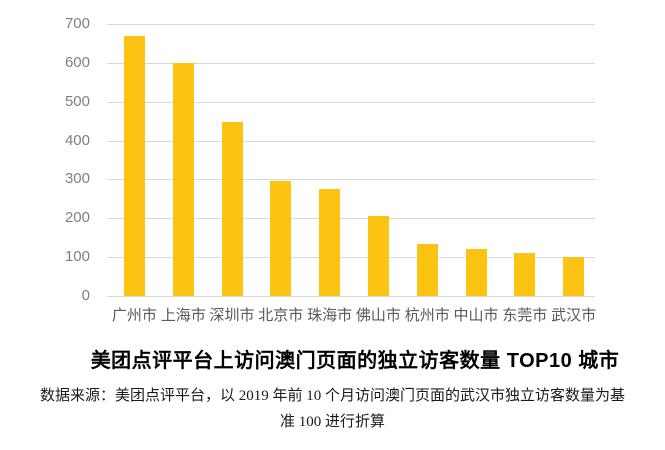 Image resolution: width=665 pixels, height=450 pixels. Describe the element at coordinates (232, 315) in the screenshot. I see `x-axis-category-label: 深圳市` at that location.